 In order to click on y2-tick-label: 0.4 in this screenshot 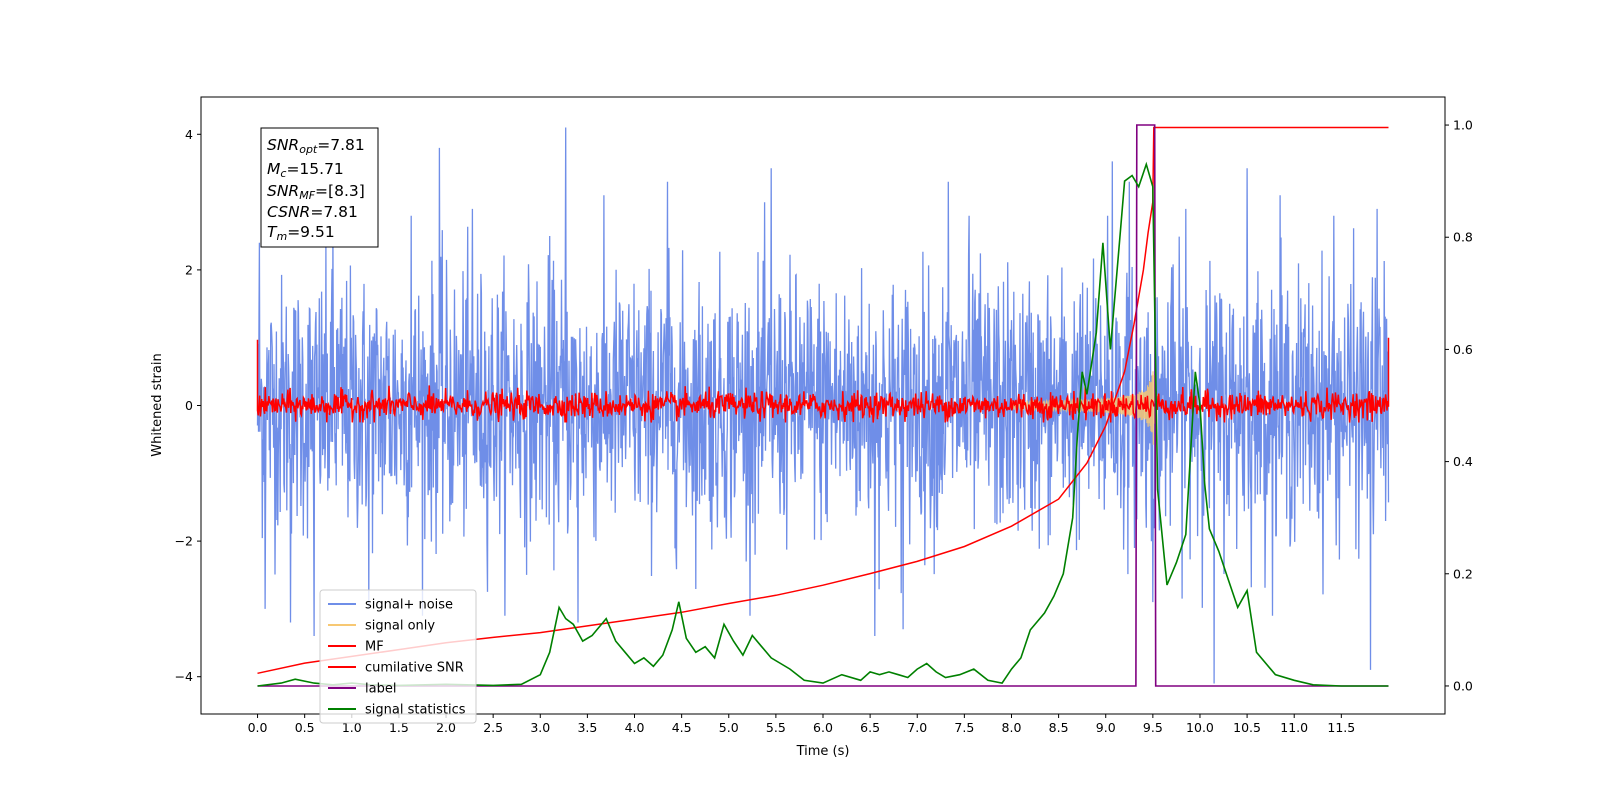, I will do `click(1463, 461)`.